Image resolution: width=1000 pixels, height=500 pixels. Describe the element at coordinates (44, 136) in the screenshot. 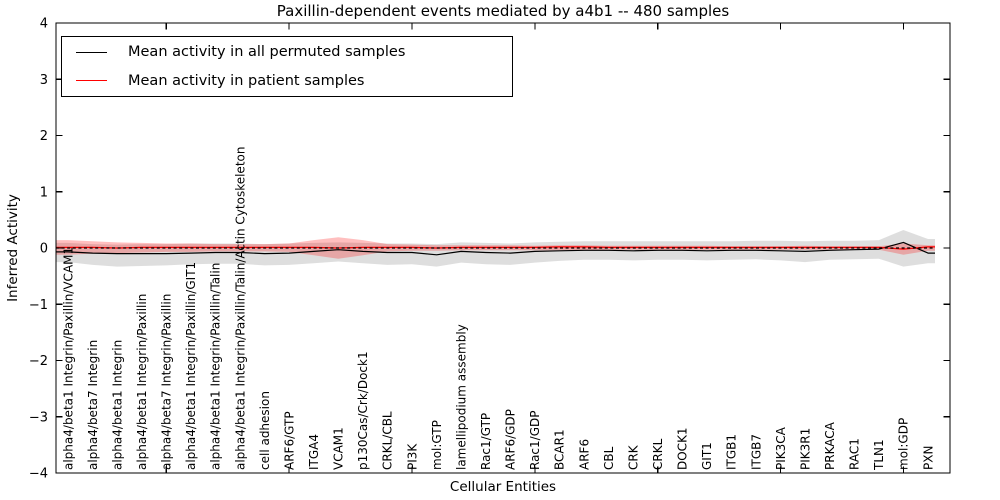

I see `y-tick-label: 2` at that location.